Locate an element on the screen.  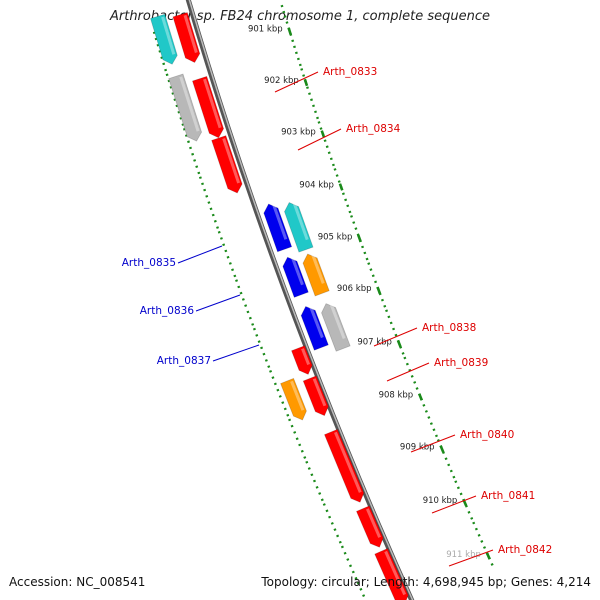
gene-label: Arth_0840 is located at coordinates (487, 435).